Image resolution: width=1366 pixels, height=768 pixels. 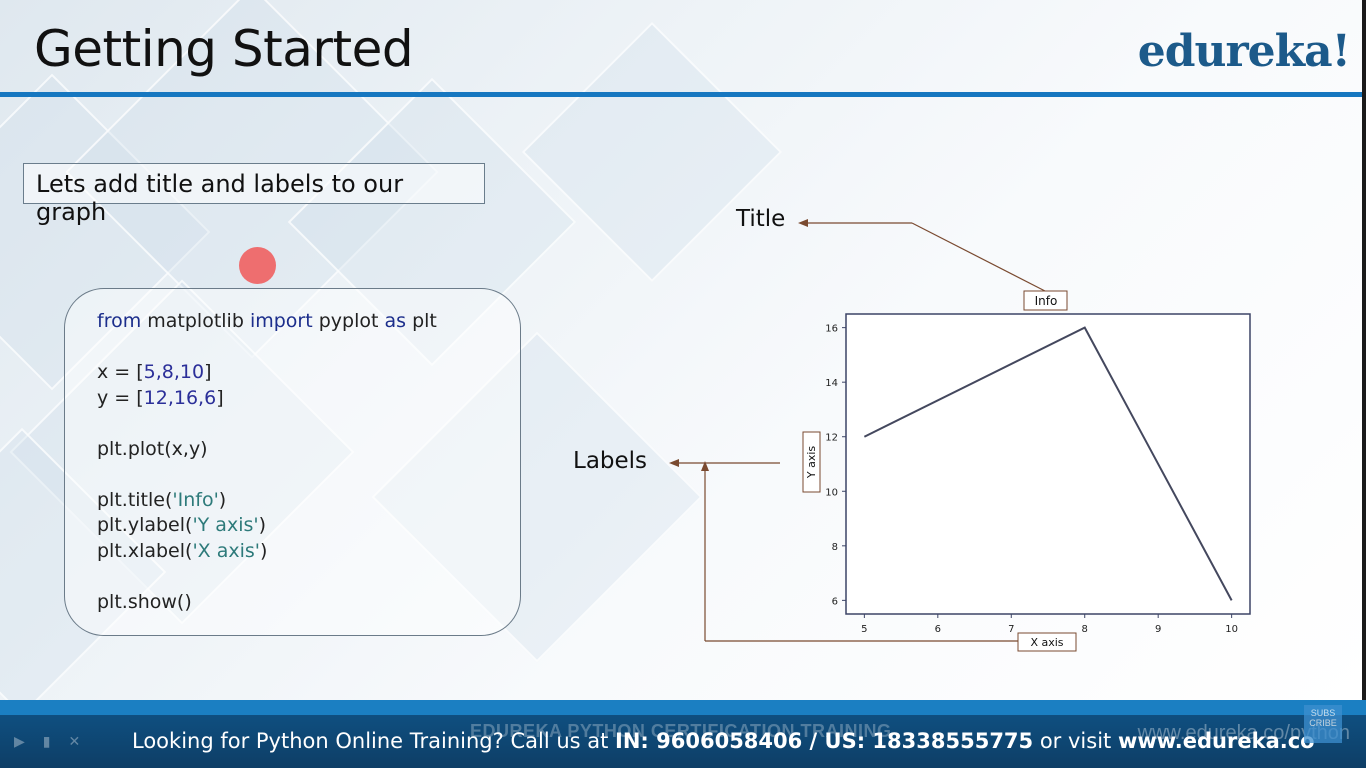 What do you see at coordinates (978, 257) in the screenshot?
I see `title-connector-line` at bounding box center [978, 257].